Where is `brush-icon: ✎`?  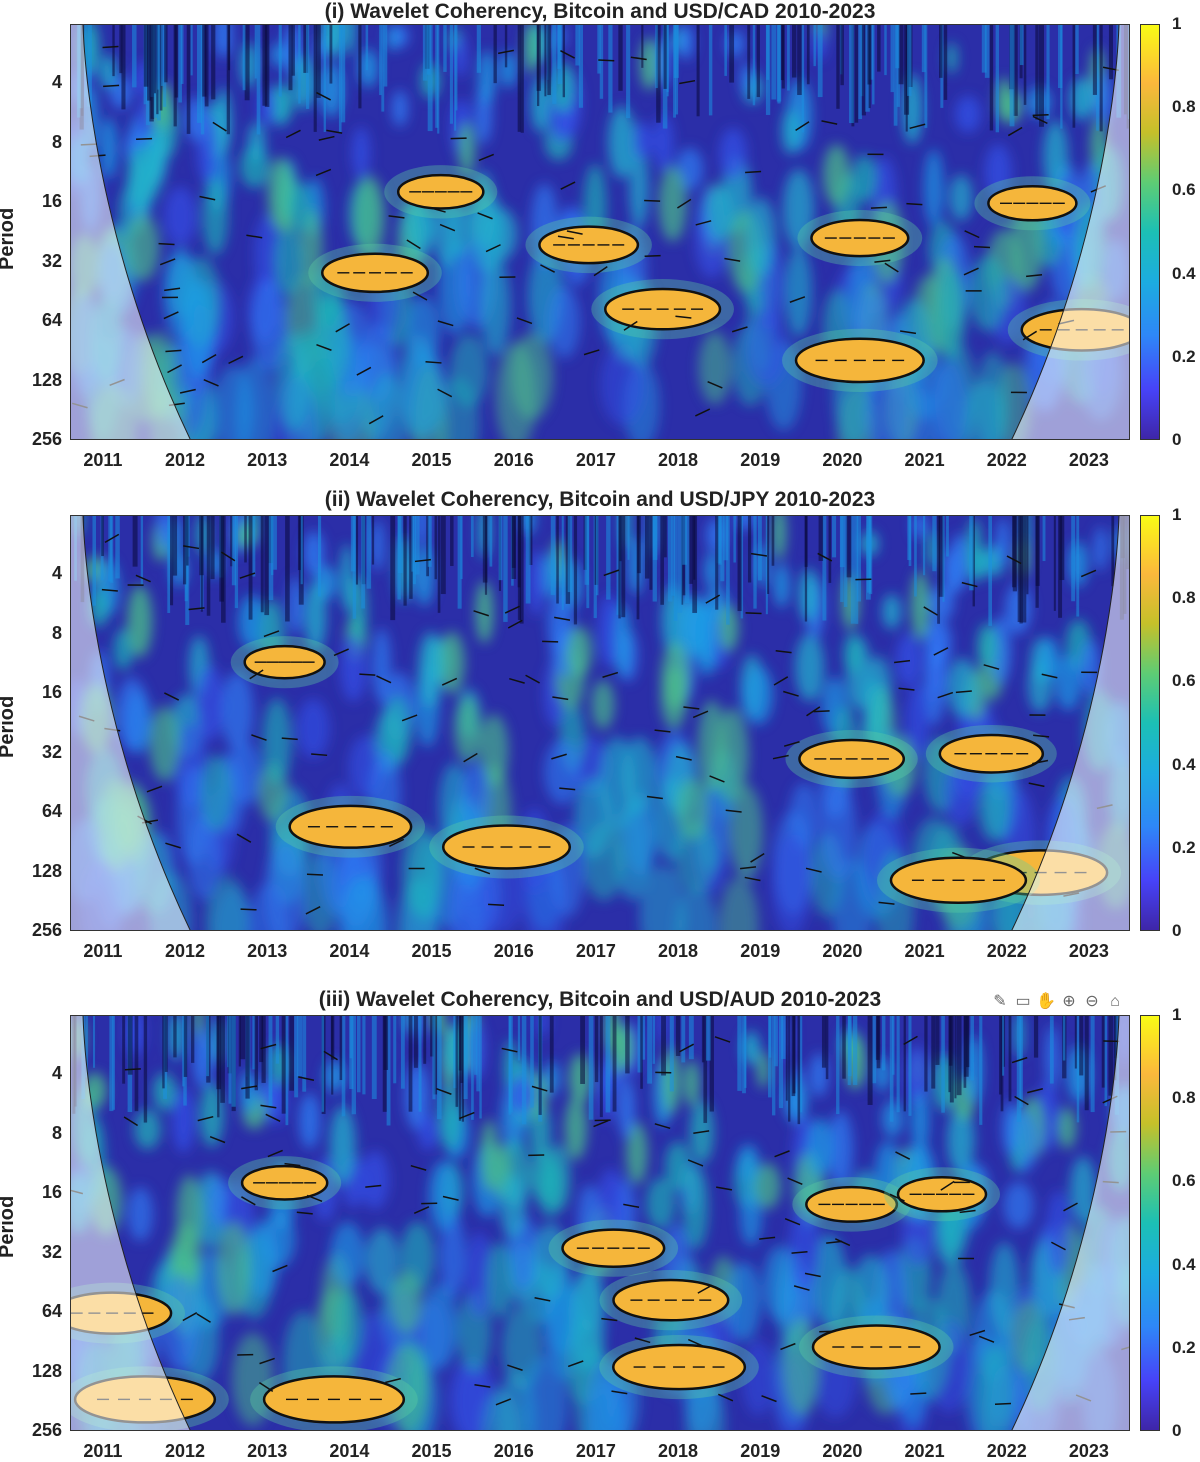
brush-icon: ✎ is located at coordinates (1000, 1002).